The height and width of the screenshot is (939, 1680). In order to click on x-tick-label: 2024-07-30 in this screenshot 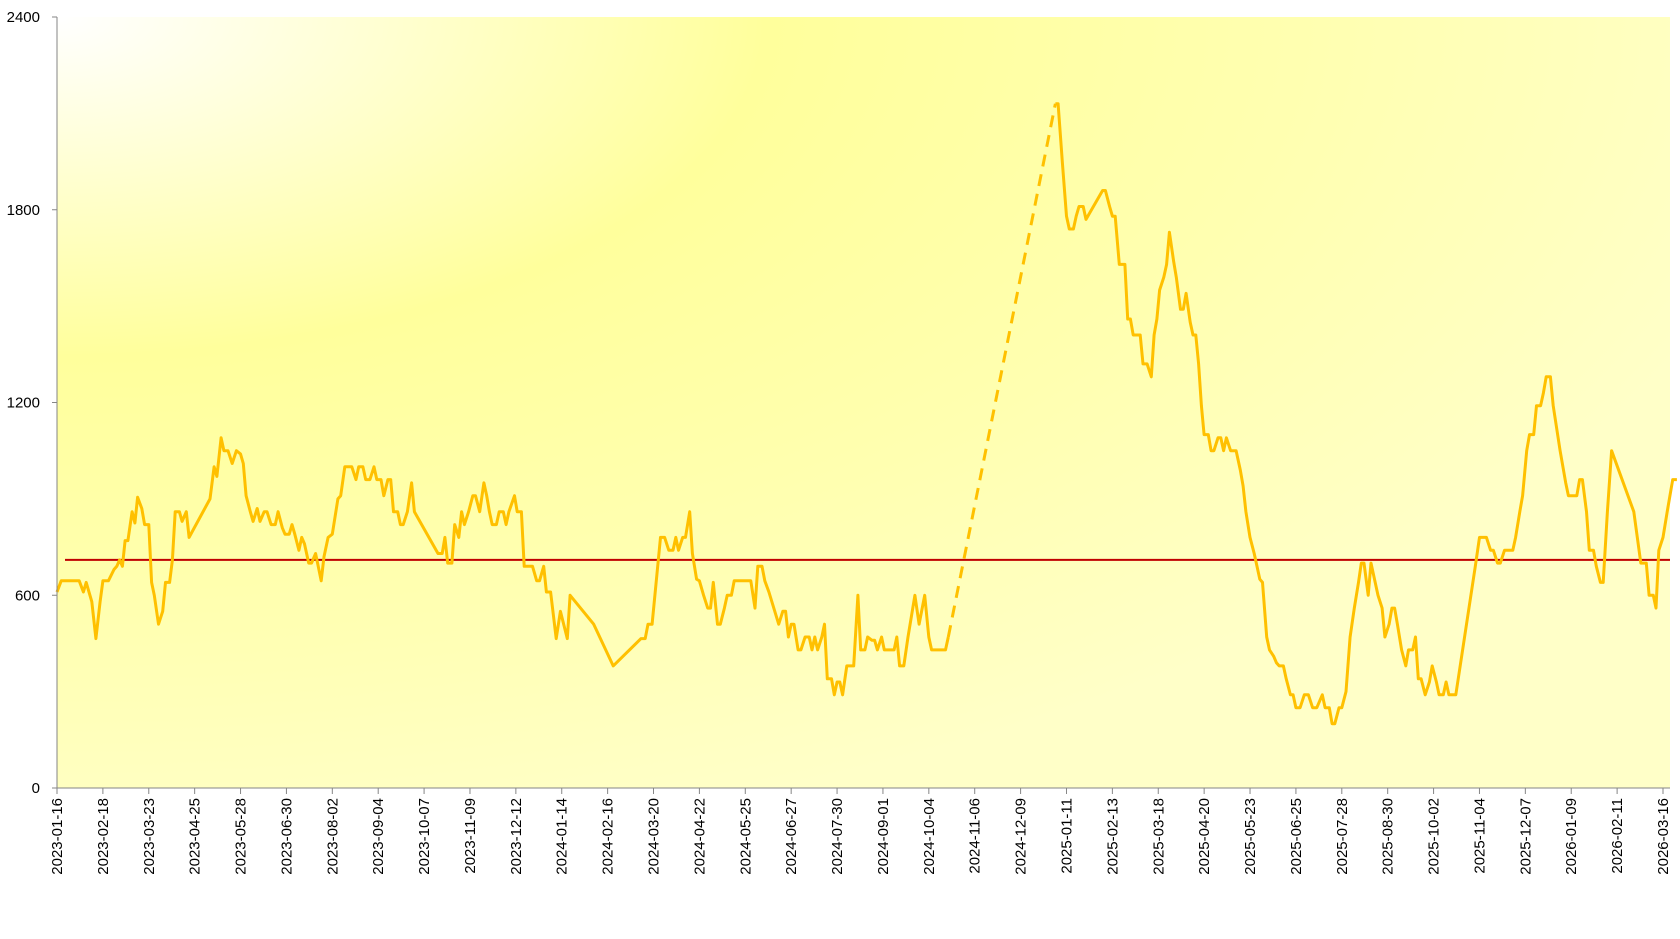, I will do `click(837, 836)`.